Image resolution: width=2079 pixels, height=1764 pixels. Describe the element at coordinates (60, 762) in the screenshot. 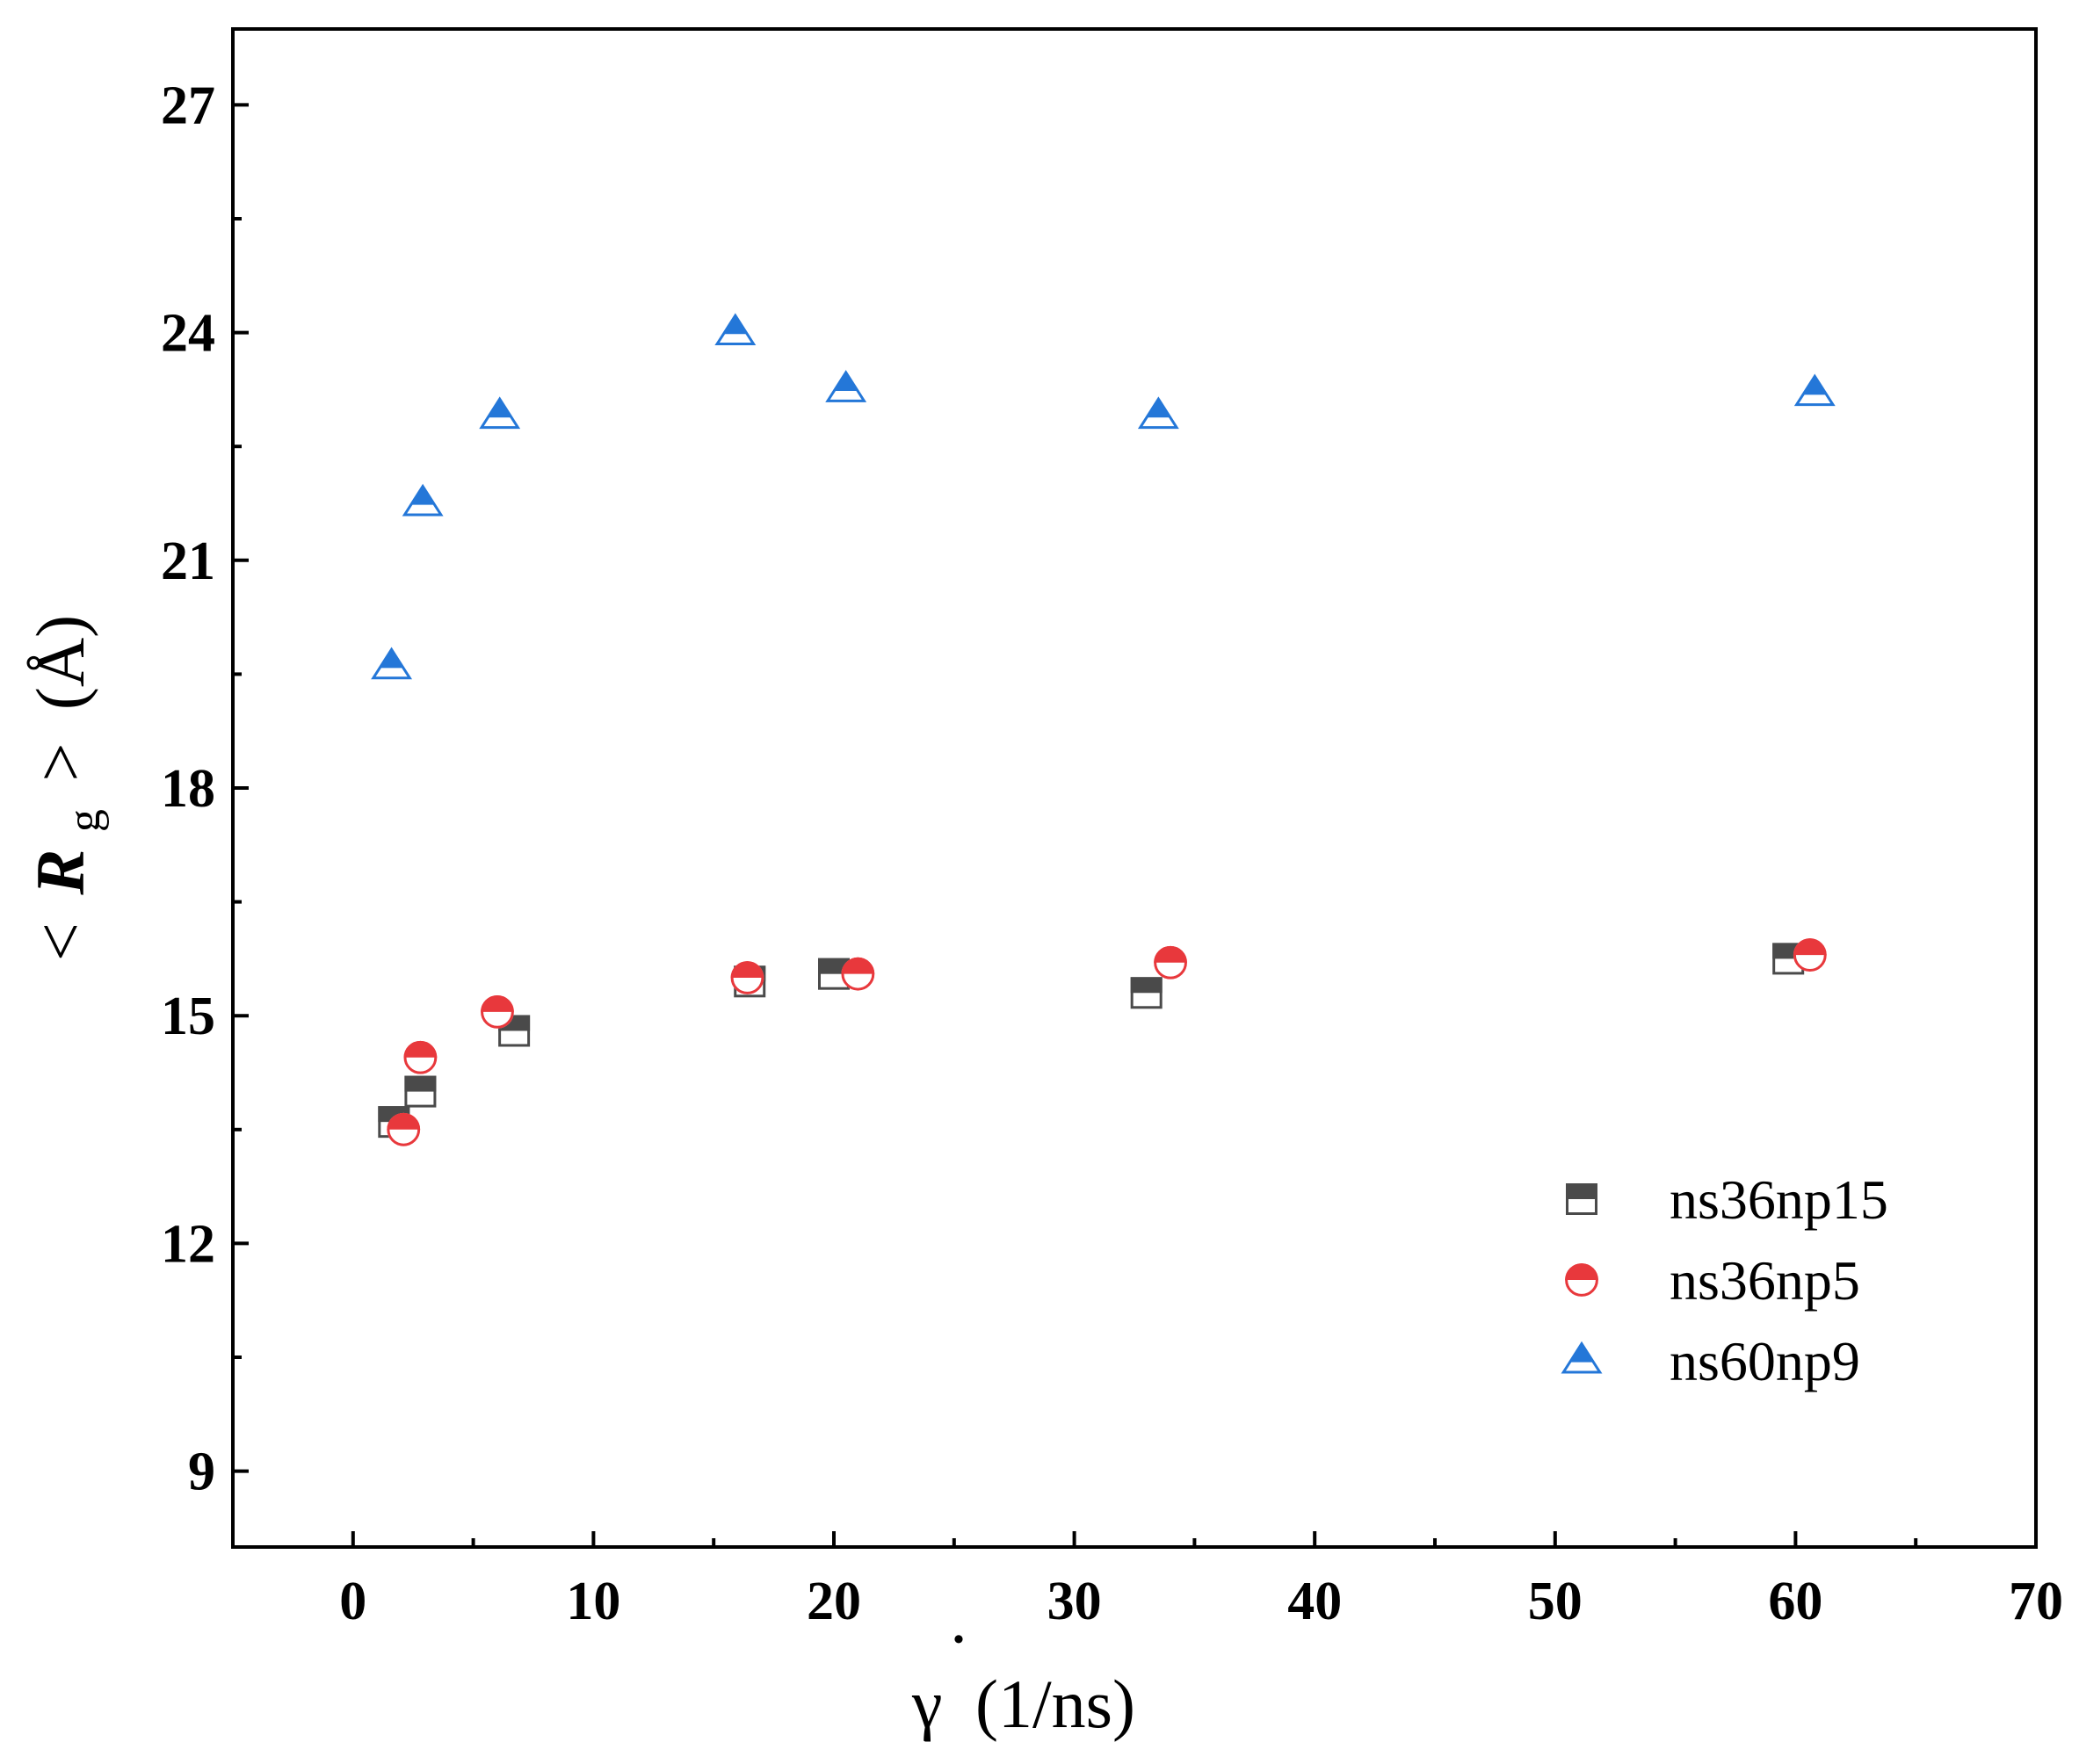

I see `y-axis-close: >` at that location.